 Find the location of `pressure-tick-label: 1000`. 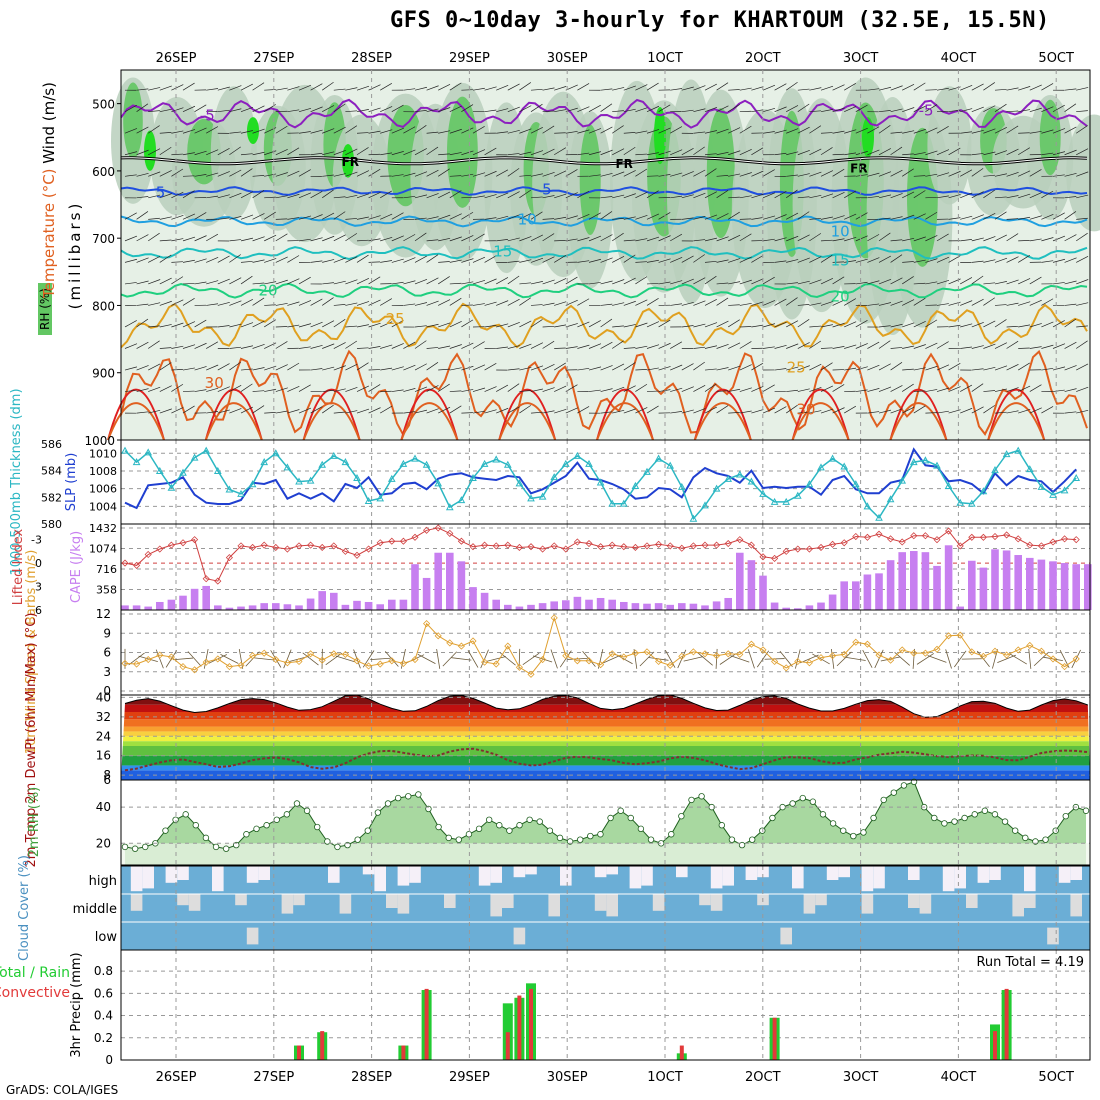

pressure-tick-label: 1000 is located at coordinates (99, 441).